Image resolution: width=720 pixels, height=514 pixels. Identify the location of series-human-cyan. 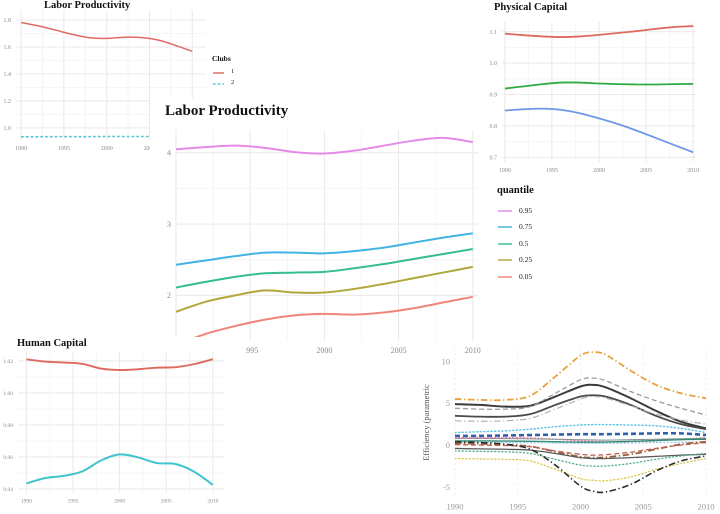
(120, 469).